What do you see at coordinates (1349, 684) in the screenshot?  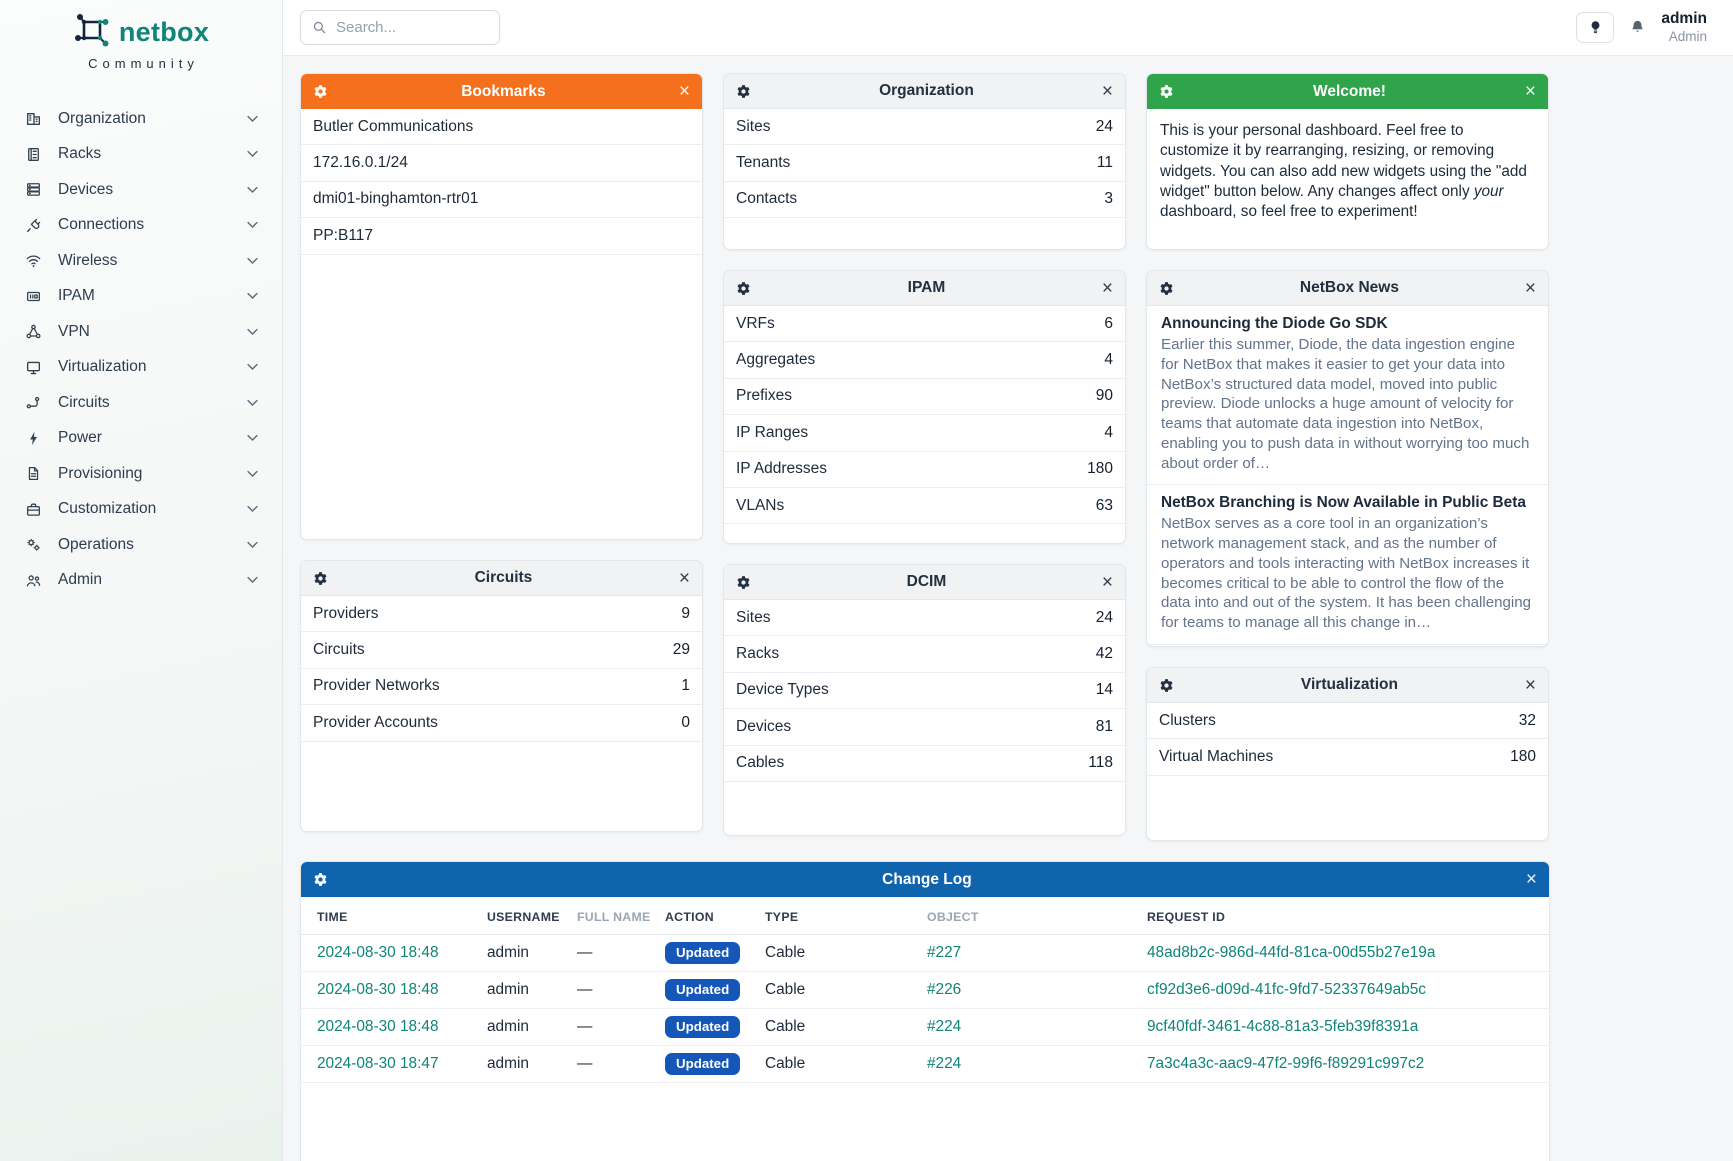 I see `widget-title: Virtualization` at bounding box center [1349, 684].